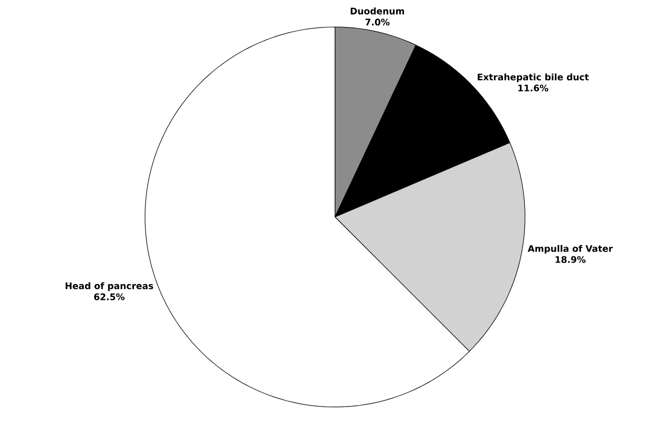  Describe the element at coordinates (377, 22) in the screenshot. I see `data-label: 7.0%` at that location.